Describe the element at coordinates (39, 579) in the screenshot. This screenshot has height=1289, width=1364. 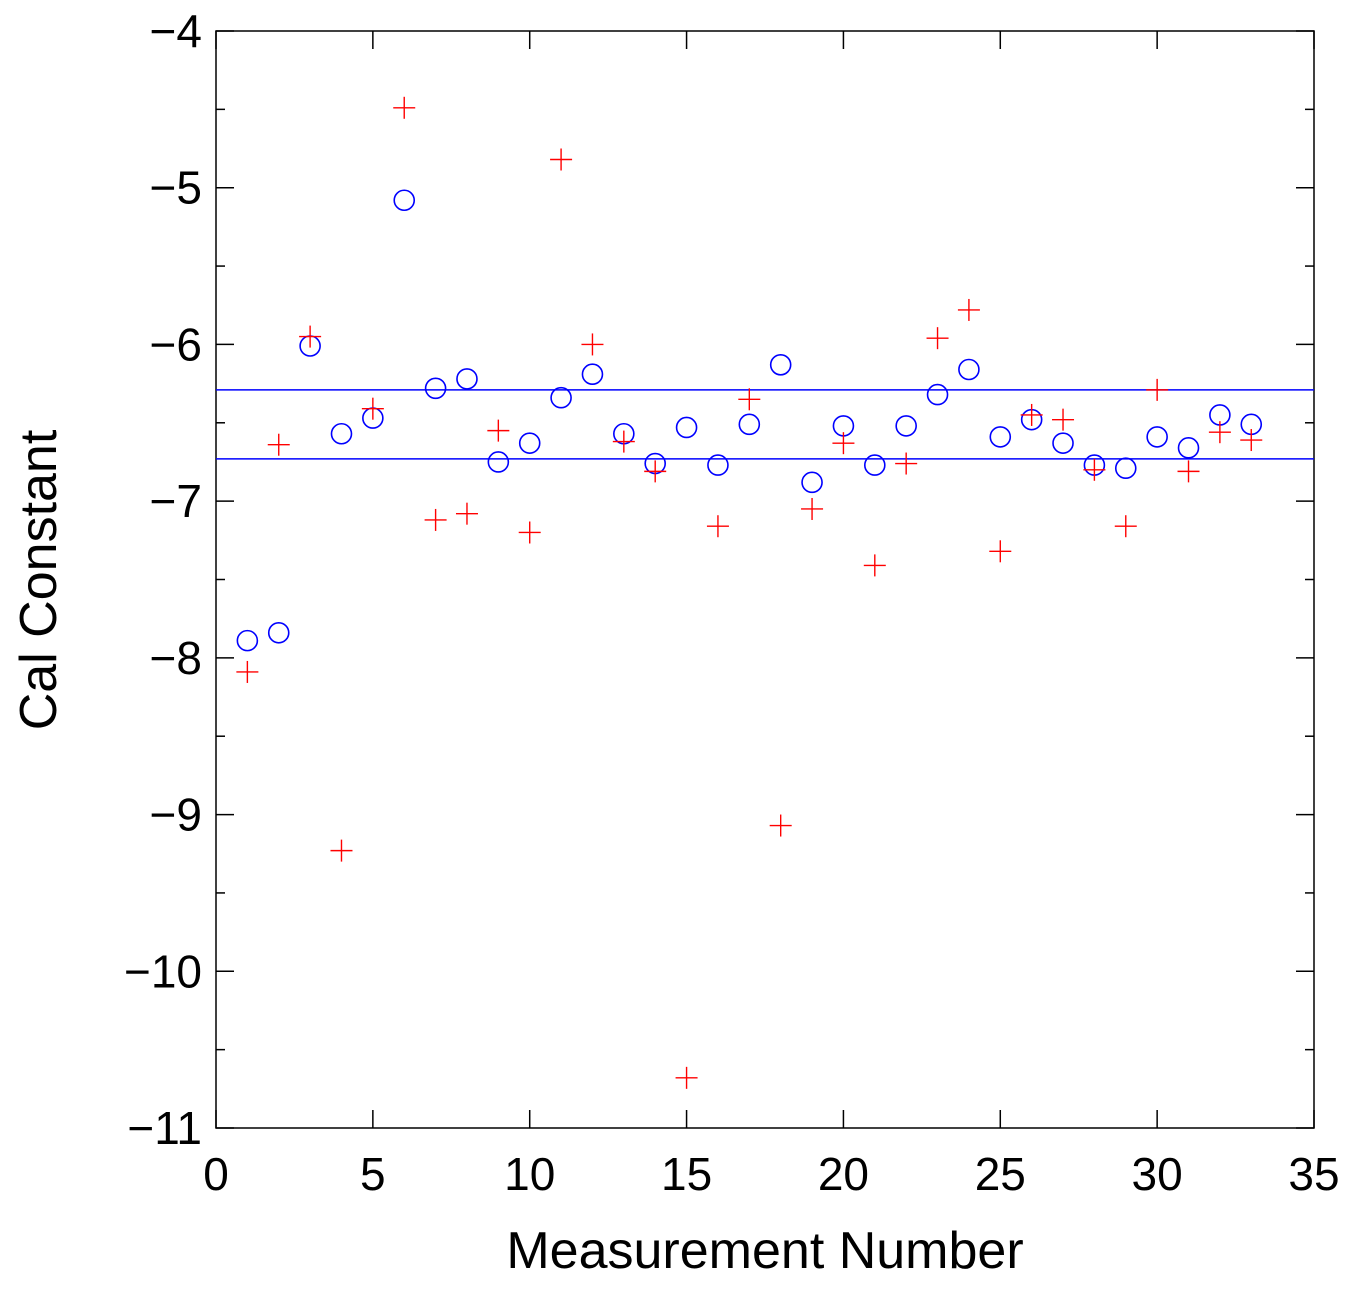
I see `y-axis-title: Cal Constant` at that location.